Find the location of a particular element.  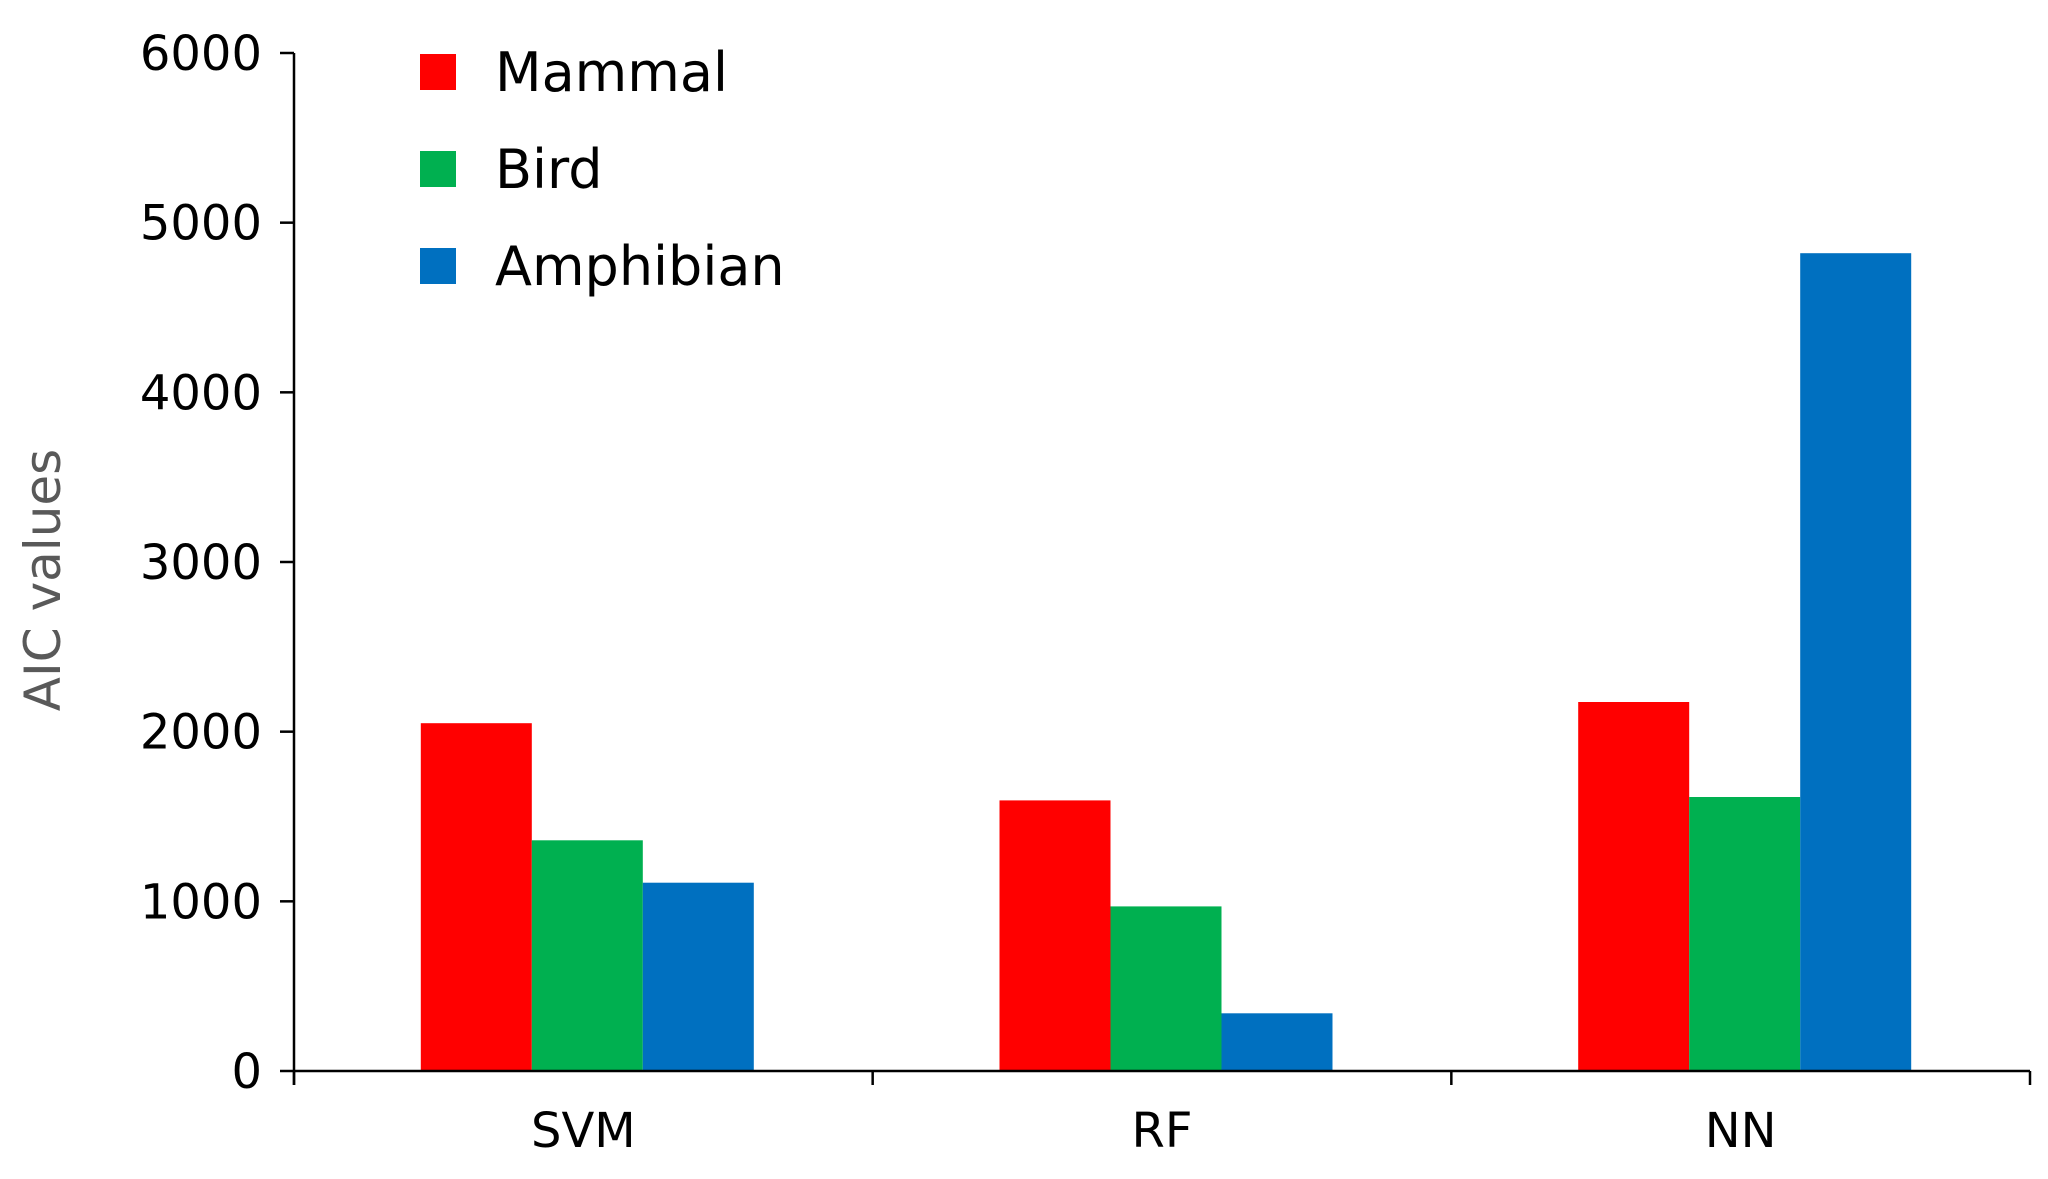

bar-mammal-rf is located at coordinates (1055, 935).